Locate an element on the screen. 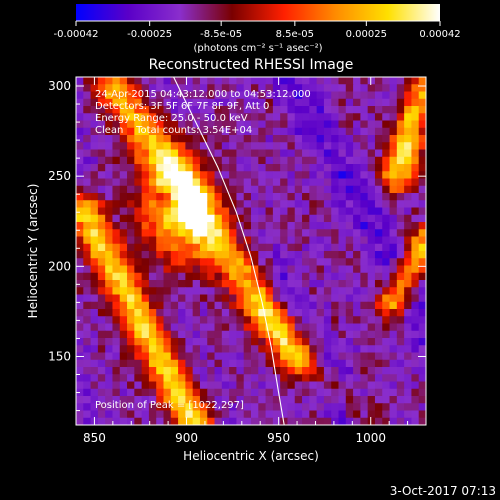  footer-date: 3-Oct-2017 07:13 is located at coordinates (443, 491).